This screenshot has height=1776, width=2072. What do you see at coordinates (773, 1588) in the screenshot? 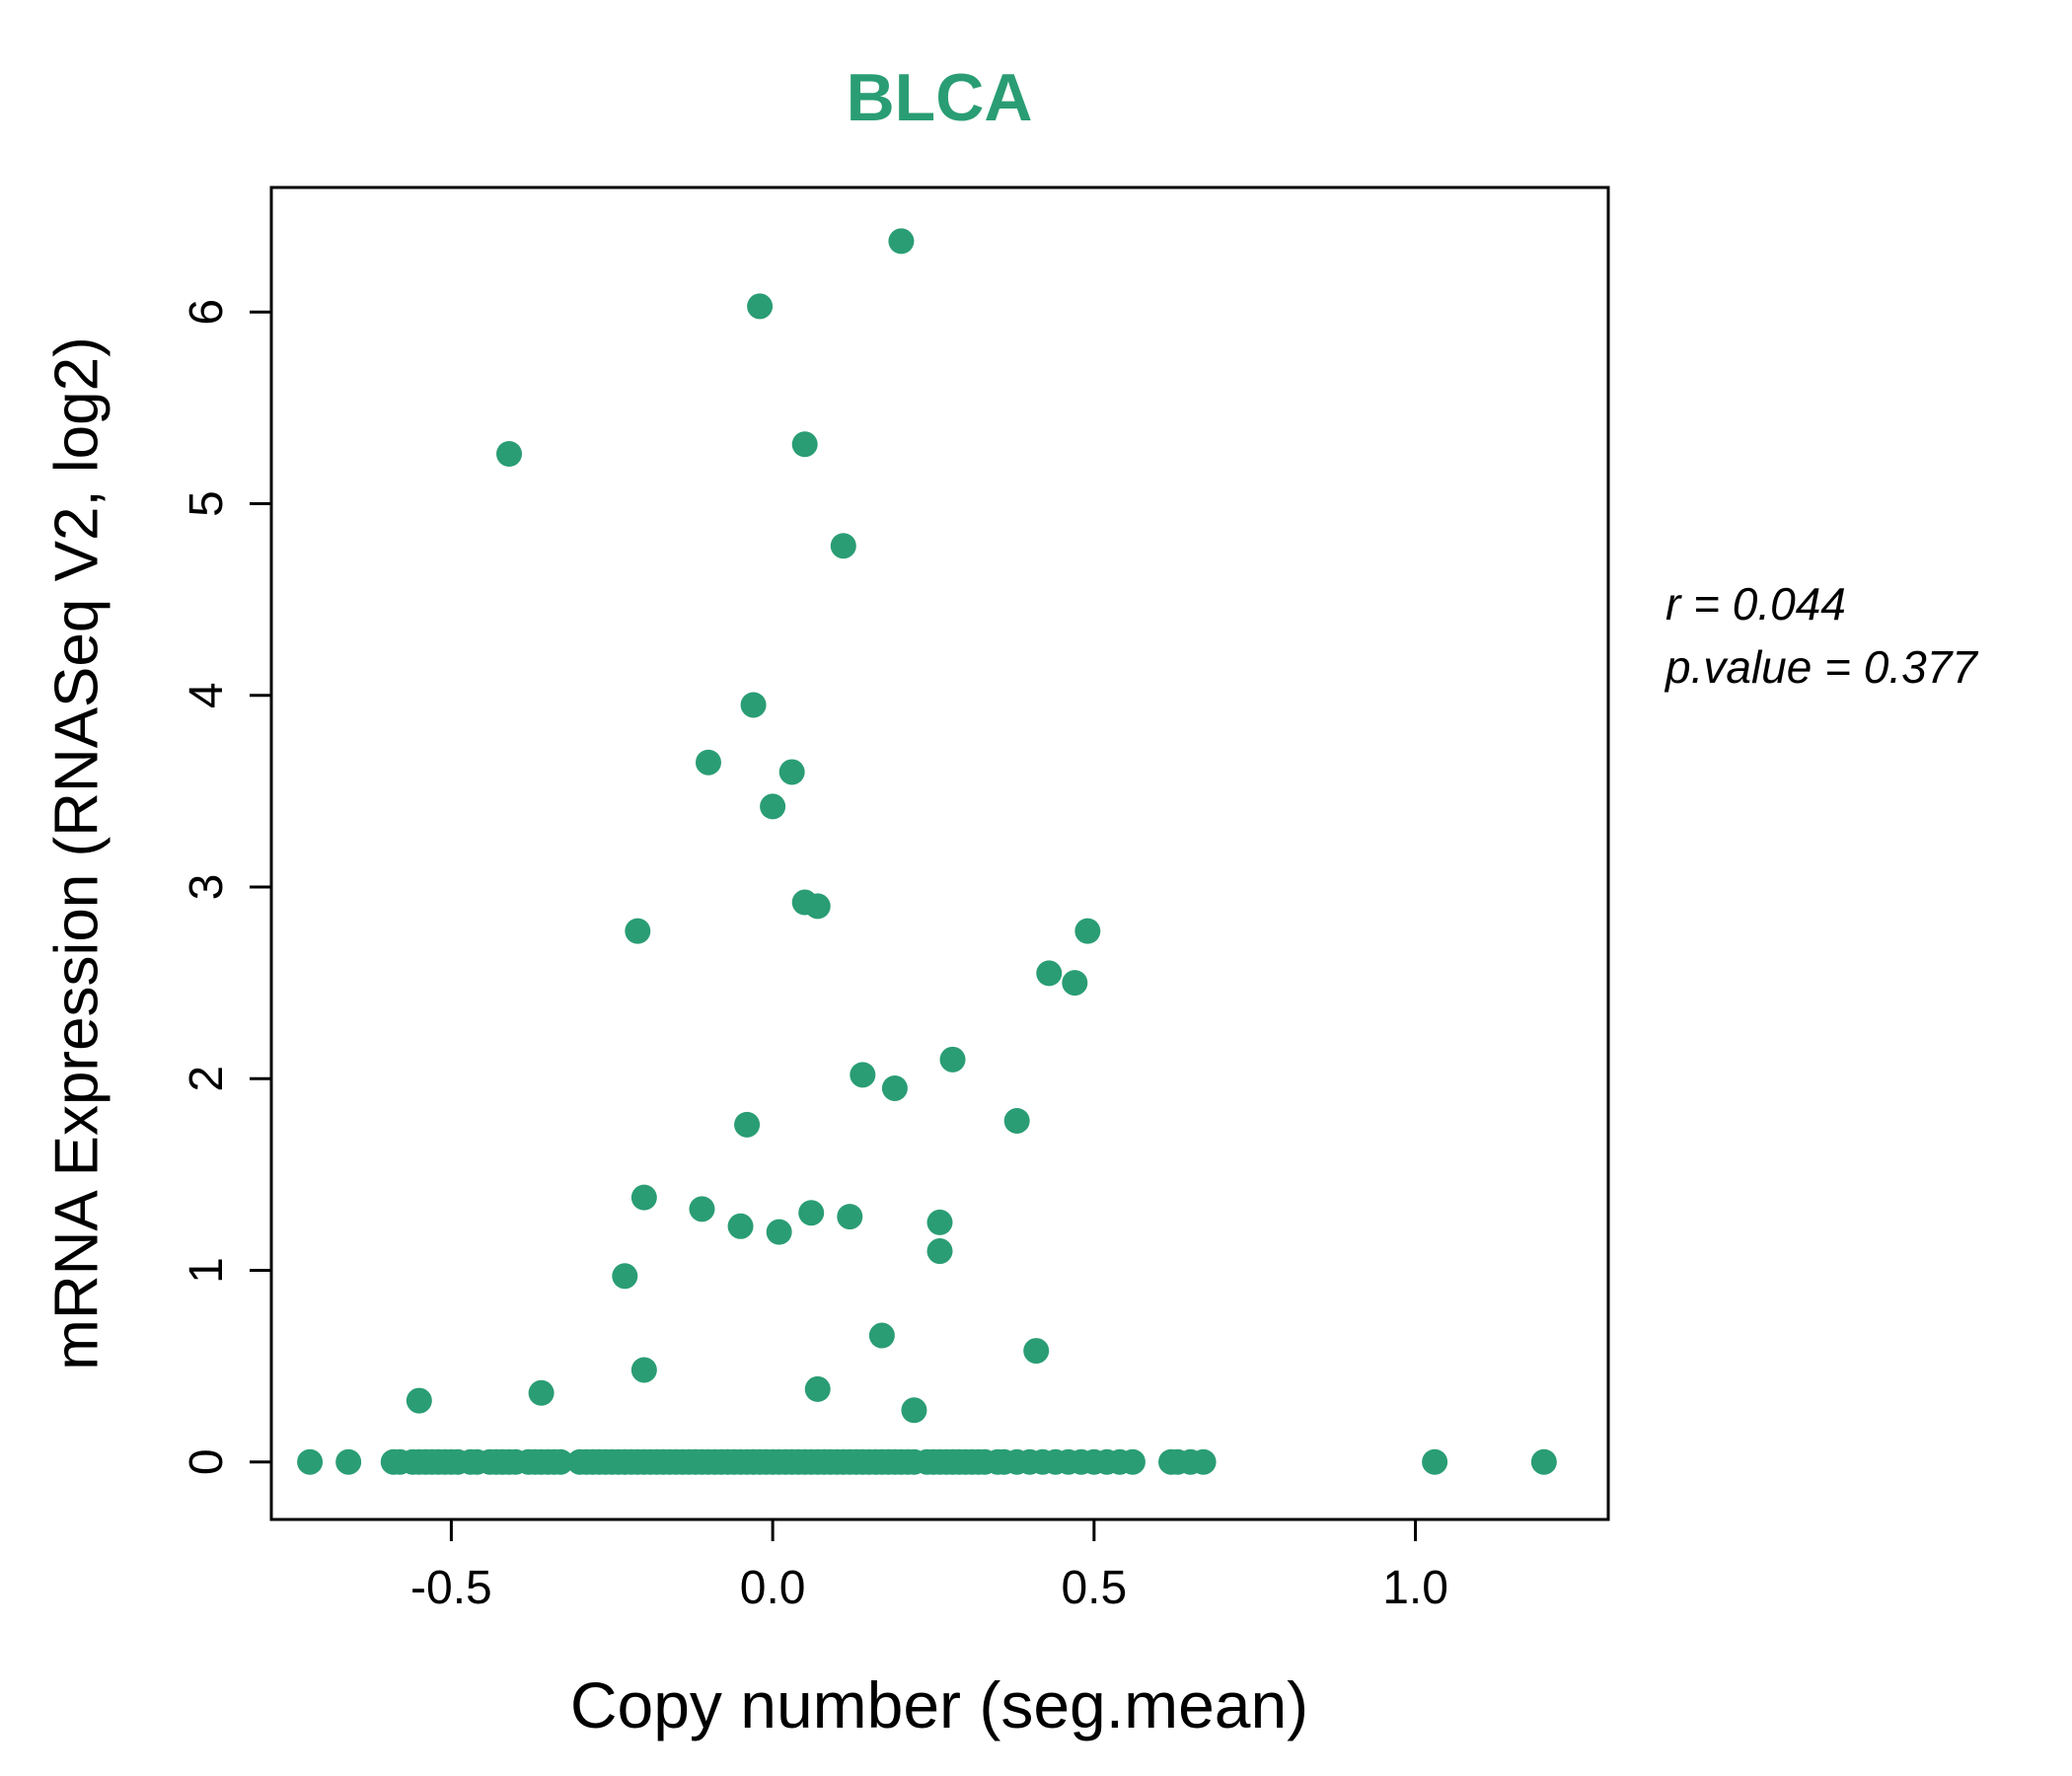
I see `x-tick-label: 0.0` at bounding box center [773, 1588].